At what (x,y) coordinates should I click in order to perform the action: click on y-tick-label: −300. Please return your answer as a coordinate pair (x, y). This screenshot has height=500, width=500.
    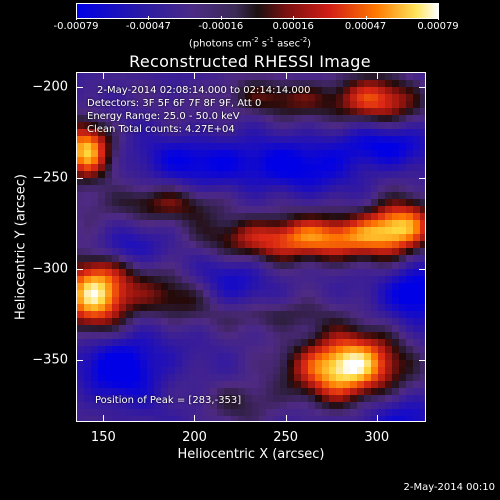
    Looking at the image, I should click on (50, 269).